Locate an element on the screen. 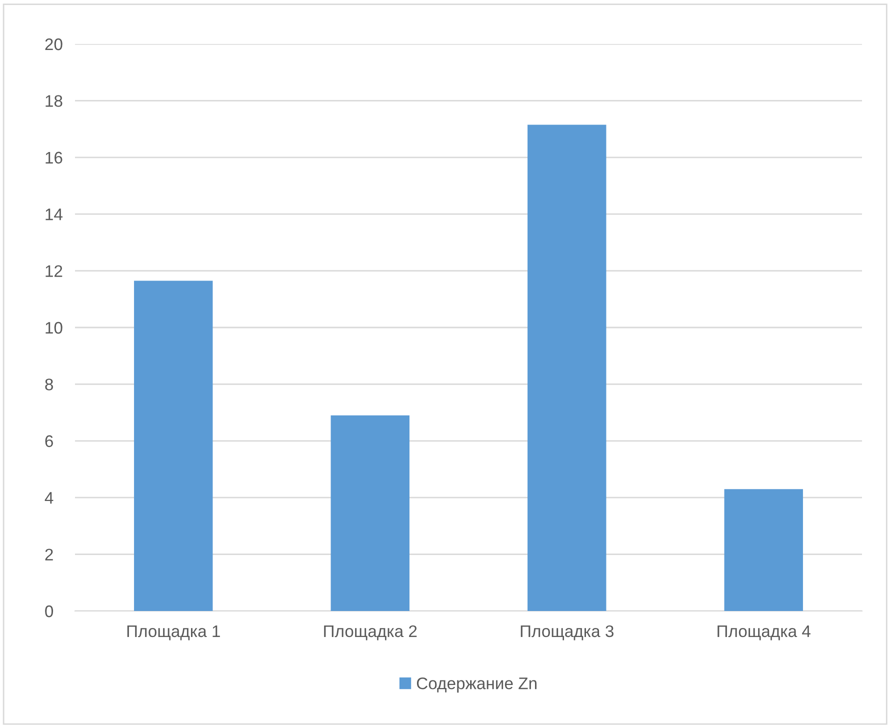  legend-label: Содержание Zn is located at coordinates (476, 685).